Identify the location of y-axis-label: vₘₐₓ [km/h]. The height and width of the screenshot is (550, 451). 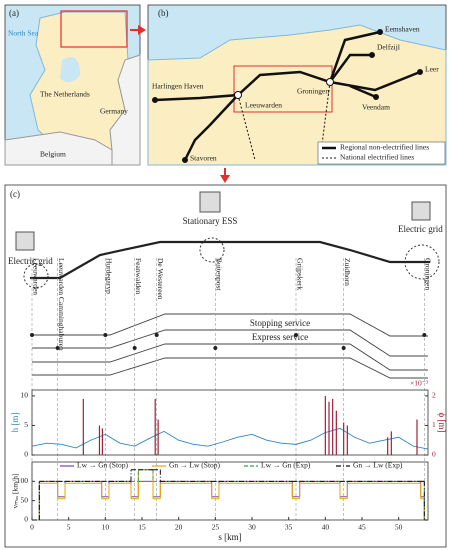
(15, 491).